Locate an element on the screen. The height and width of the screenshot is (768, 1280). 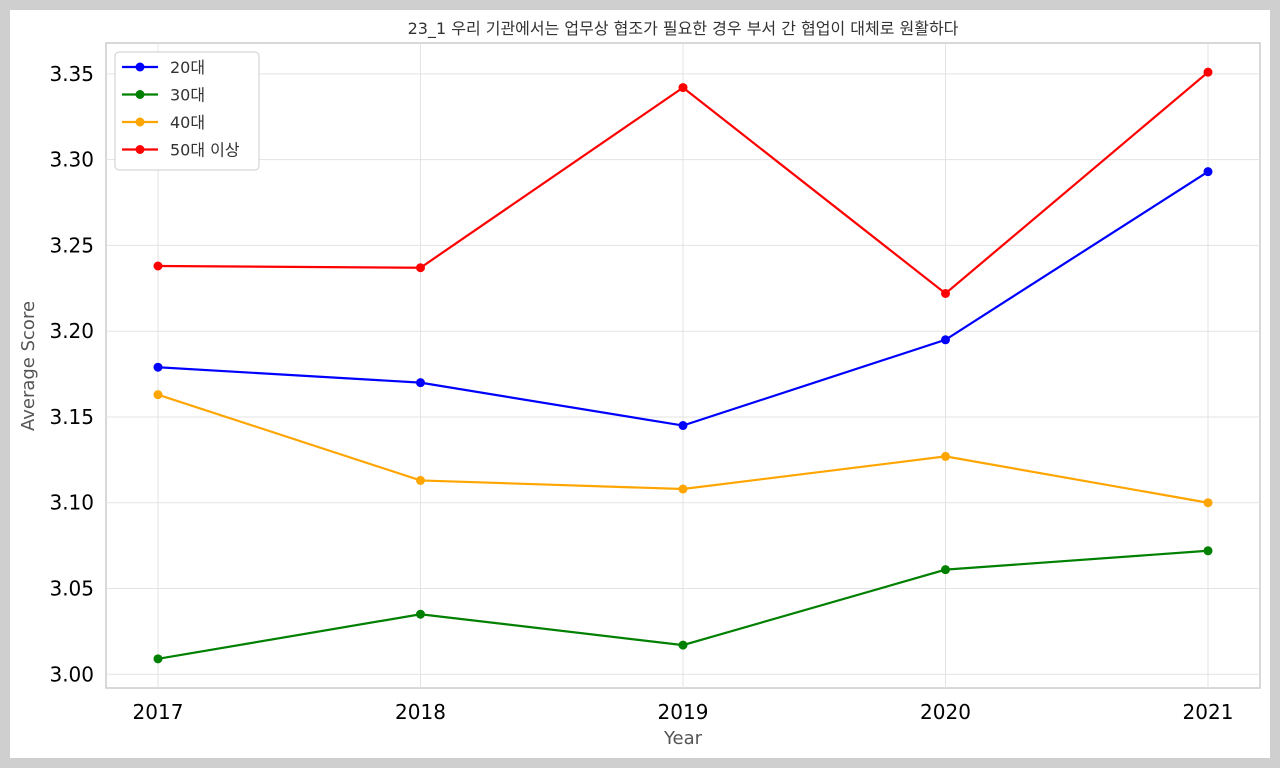
x-tick-label: 2020 is located at coordinates (945, 712).